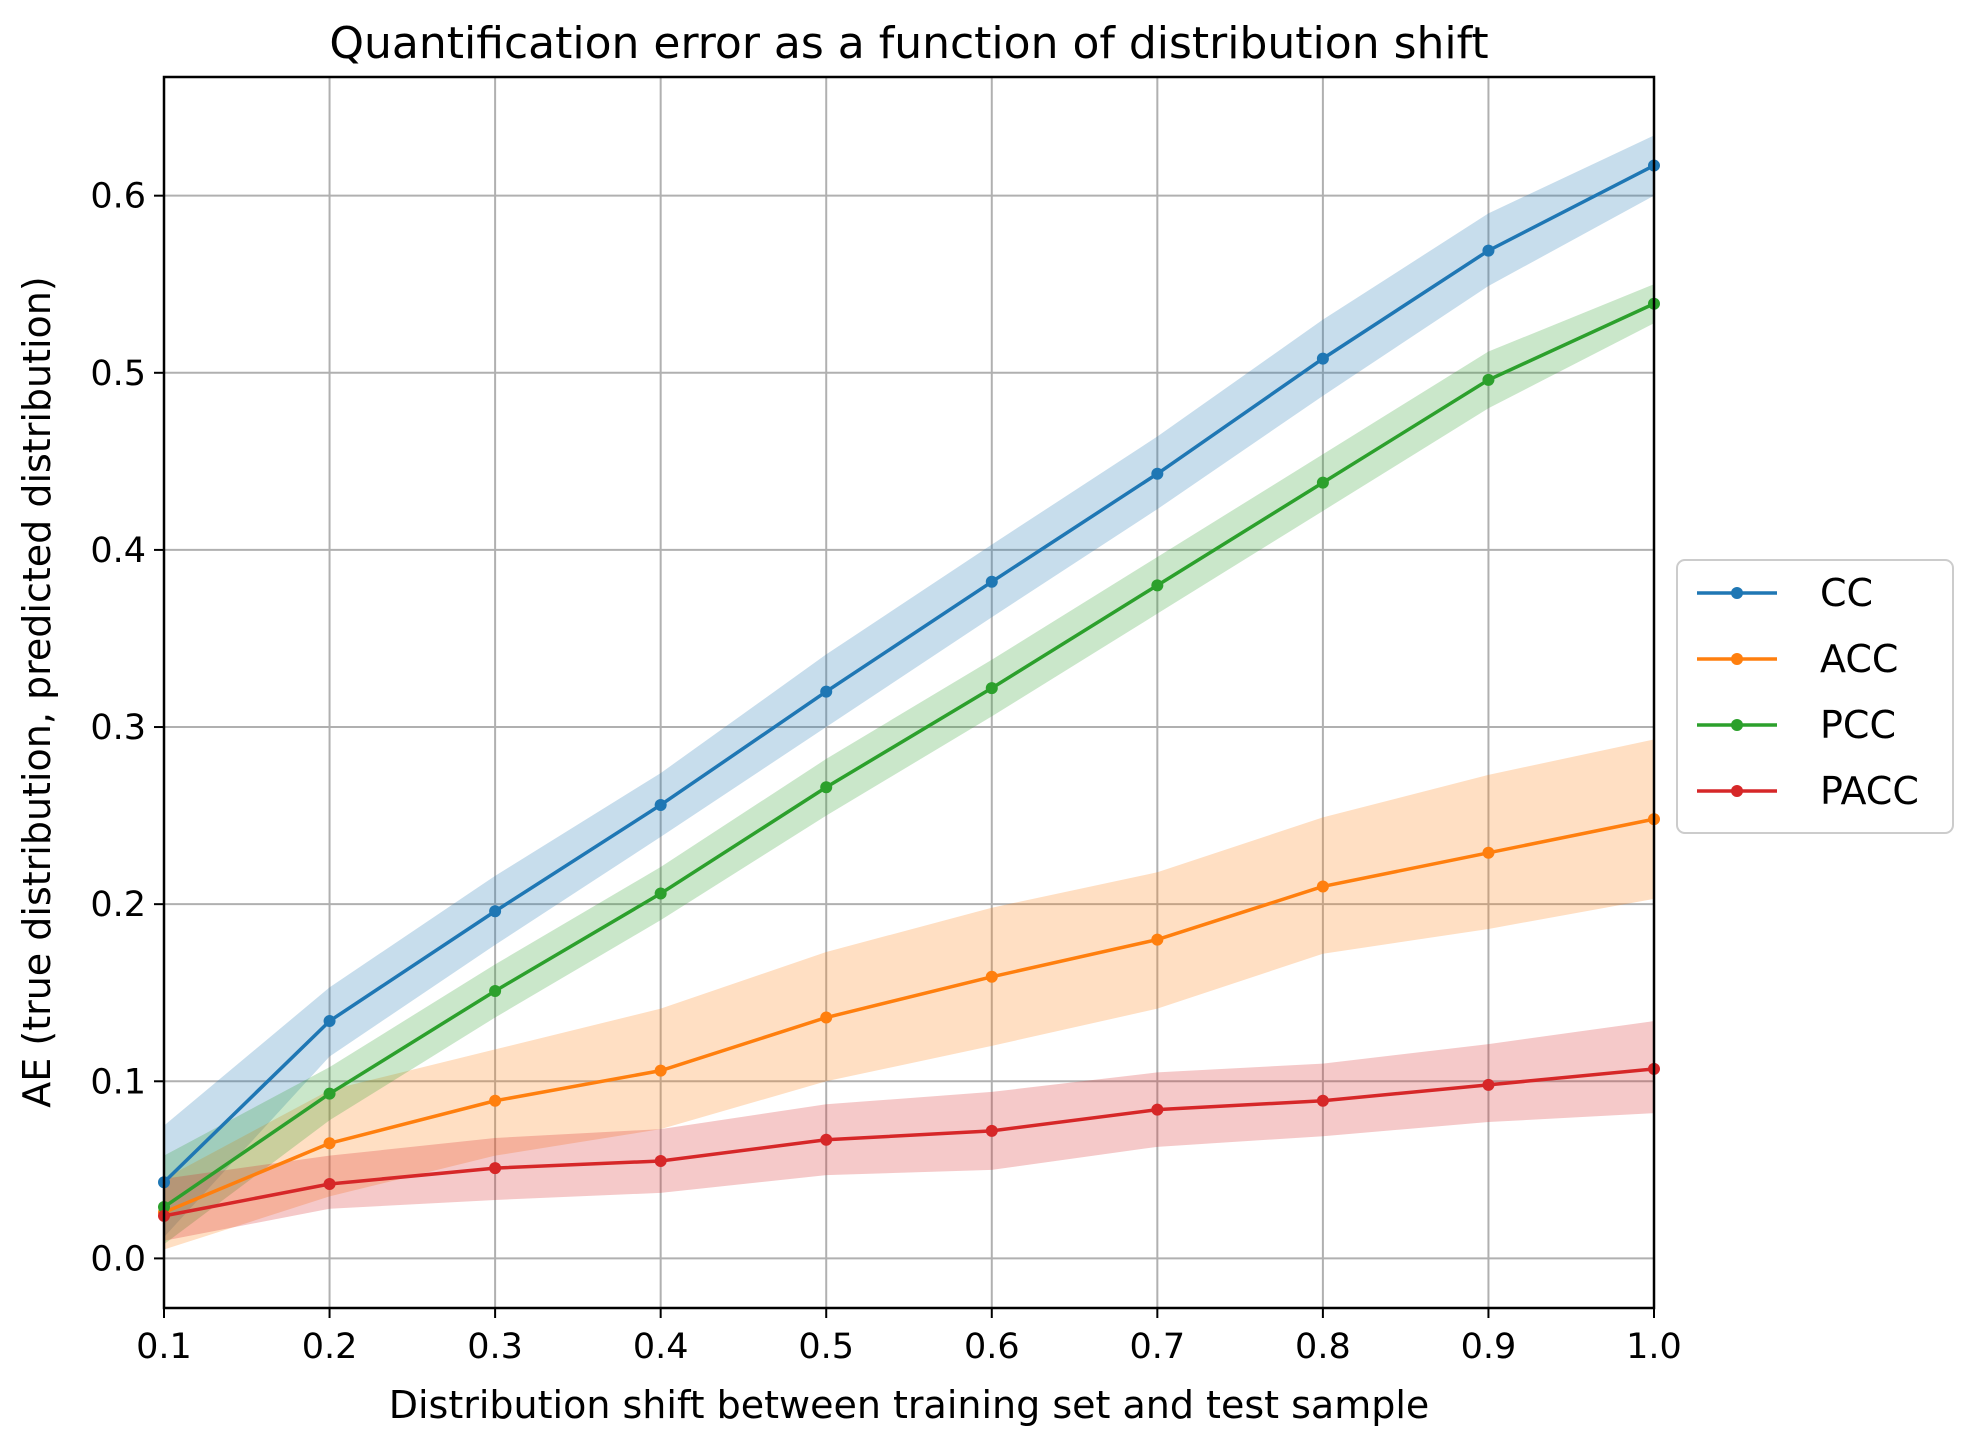  What do you see at coordinates (495, 1347) in the screenshot?
I see `x-tick-label: 0.3` at bounding box center [495, 1347].